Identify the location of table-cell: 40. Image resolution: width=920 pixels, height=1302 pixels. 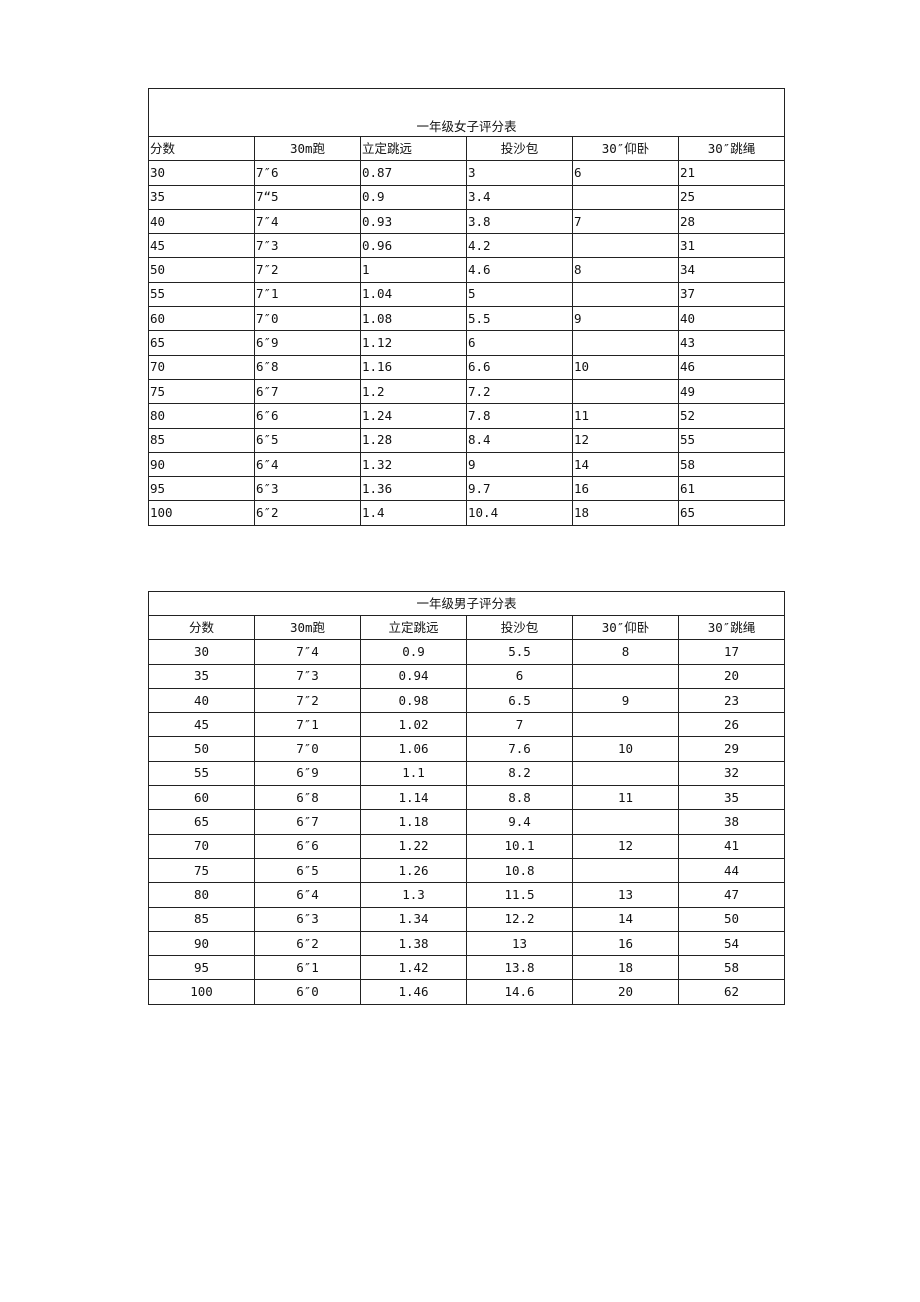
(731, 319).